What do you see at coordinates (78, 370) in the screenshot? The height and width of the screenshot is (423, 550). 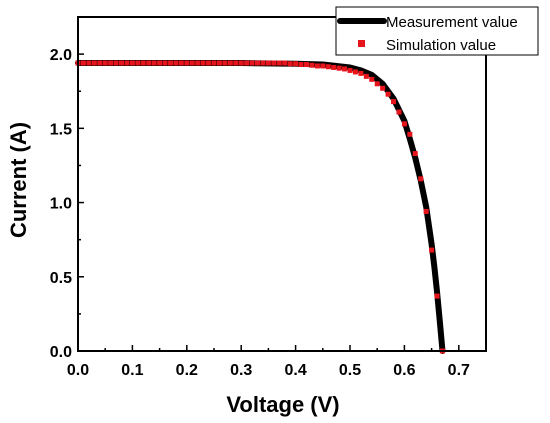 I see `x-tick-label: 0.0` at bounding box center [78, 370].